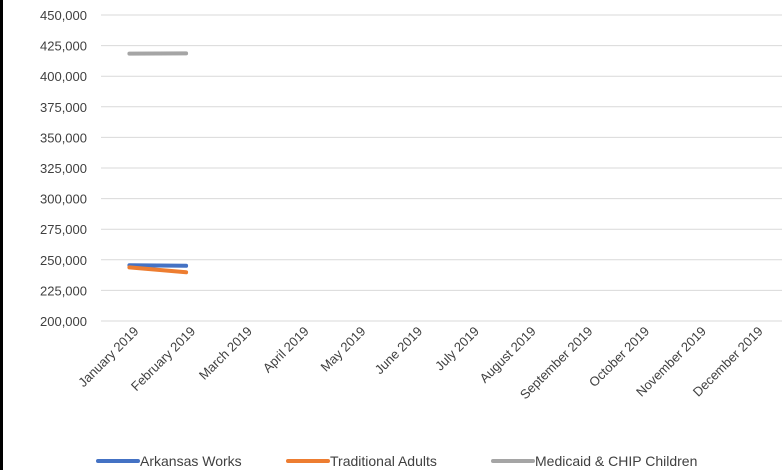 The width and height of the screenshot is (782, 470). Describe the element at coordinates (63, 76) in the screenshot. I see `y-tick-label: 400,000` at that location.